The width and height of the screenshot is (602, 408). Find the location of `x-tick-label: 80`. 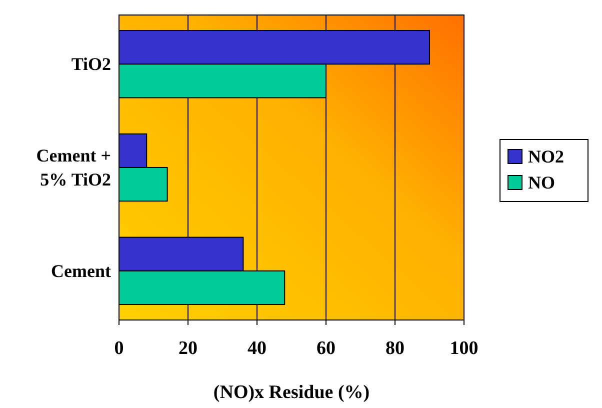

x-tick-label: 80 is located at coordinates (395, 348).